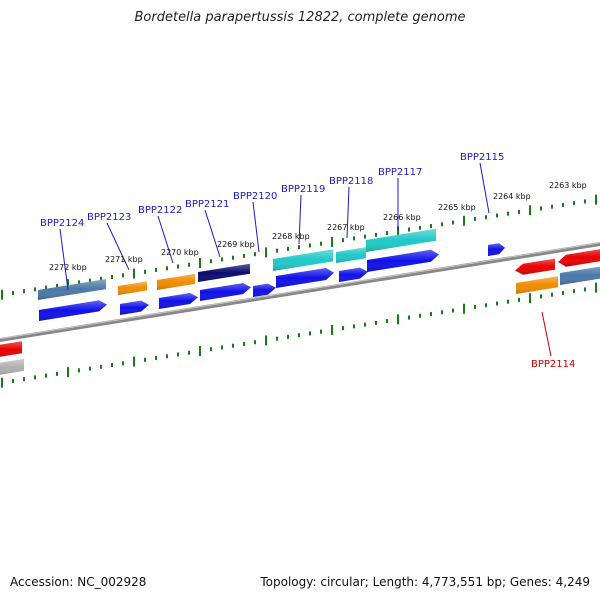 This screenshot has height=600, width=600. I want to click on gene-label-bpp2115: BPP2115, so click(482, 157).